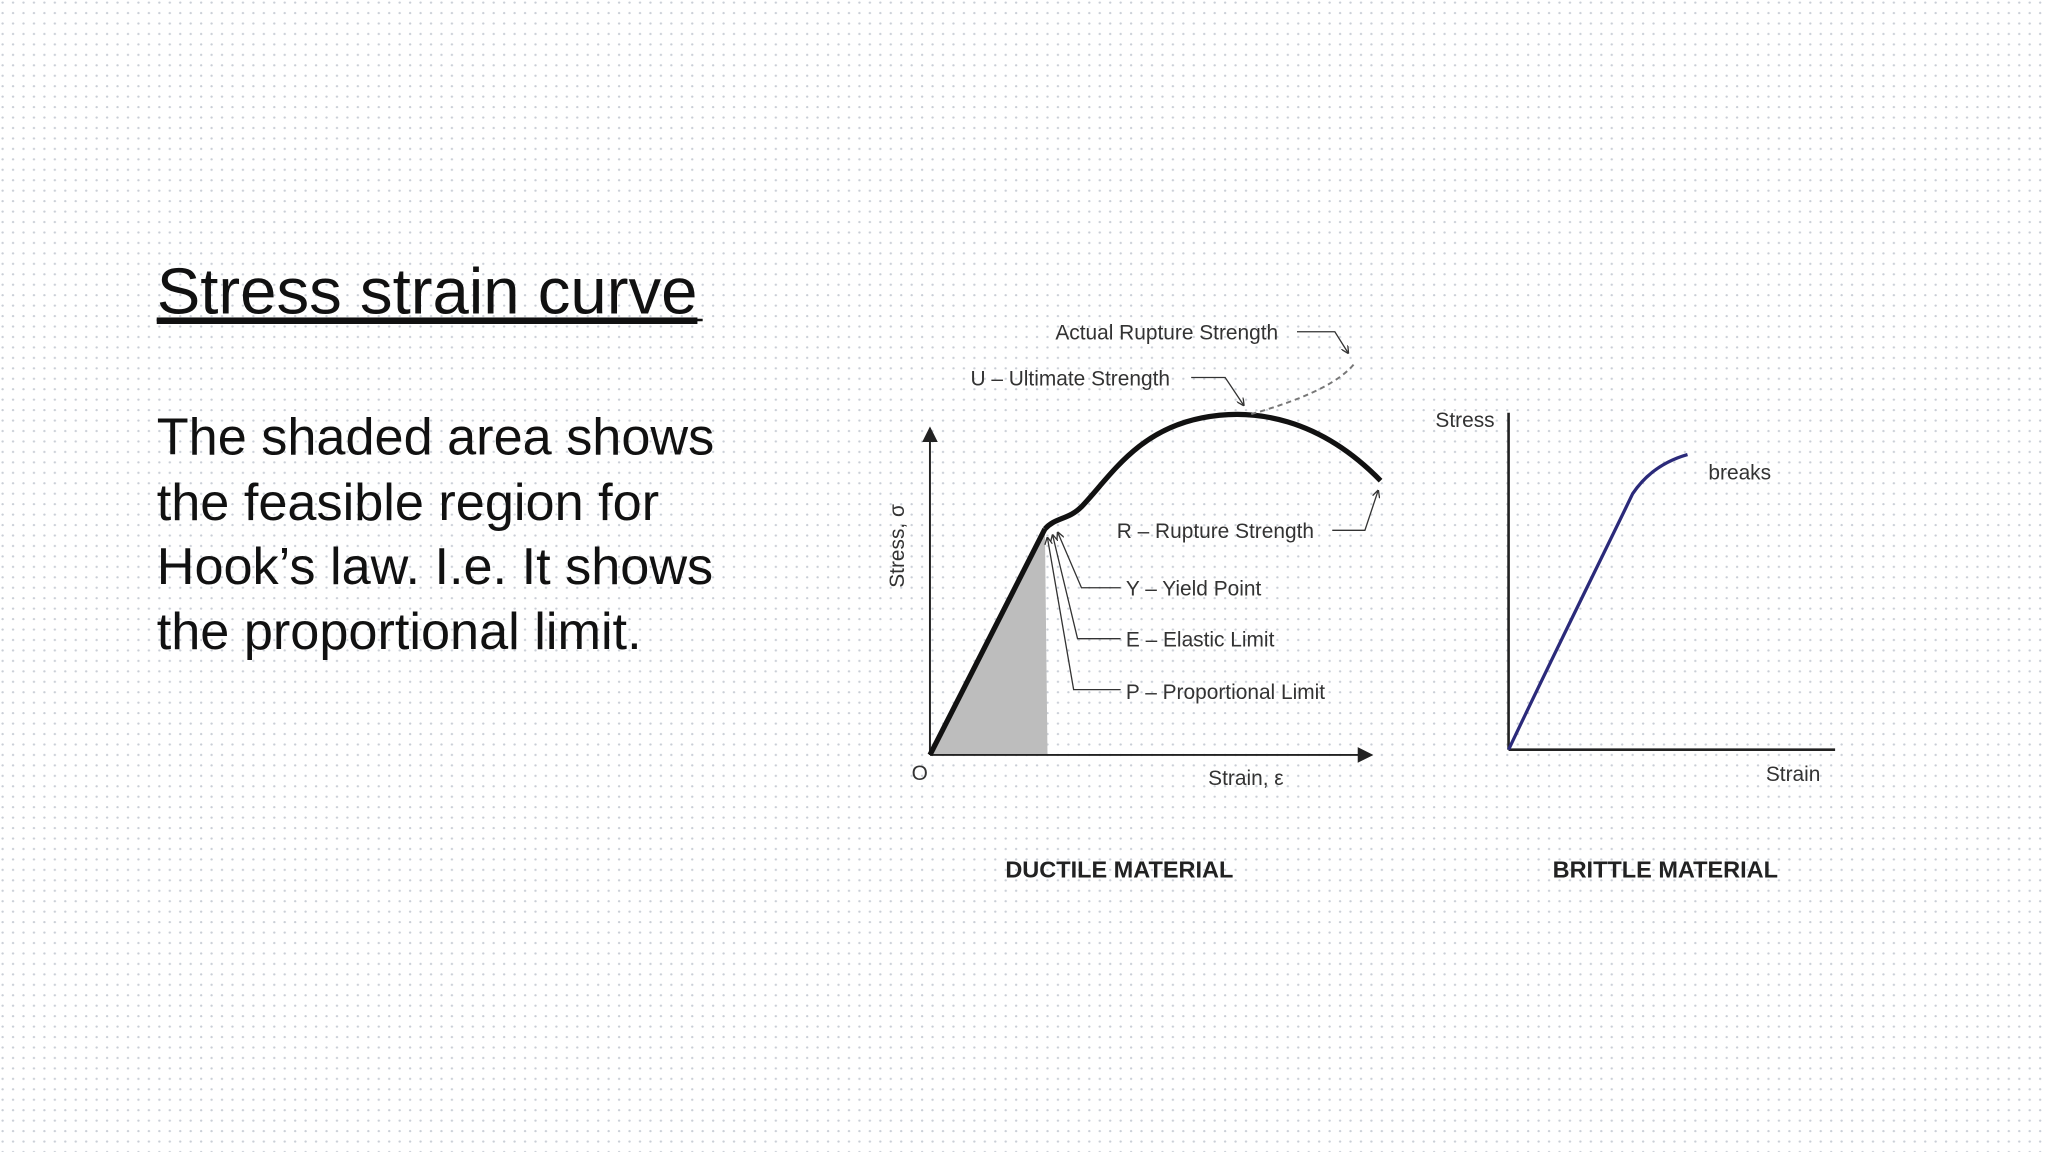 The height and width of the screenshot is (1152, 2048). I want to click on x-axis-label: Strain, so click(1793, 774).